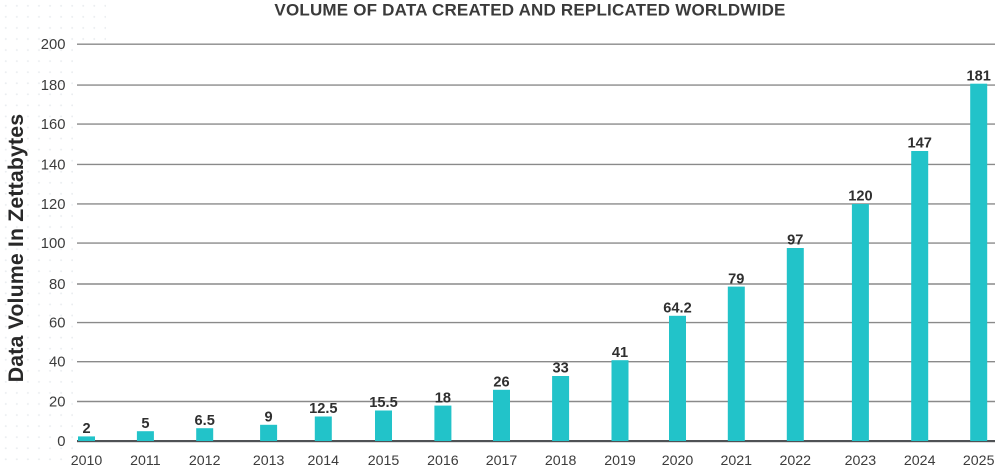 The image size is (995, 473). What do you see at coordinates (620, 353) in the screenshot?
I see `svg-text: 41` at bounding box center [620, 353].